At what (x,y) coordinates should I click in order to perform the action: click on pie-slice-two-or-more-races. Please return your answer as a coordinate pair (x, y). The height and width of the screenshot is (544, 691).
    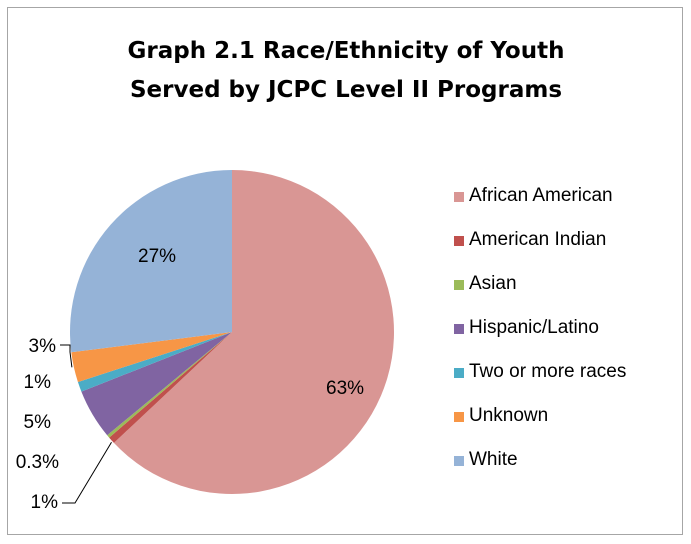
    Looking at the image, I should click on (155, 362).